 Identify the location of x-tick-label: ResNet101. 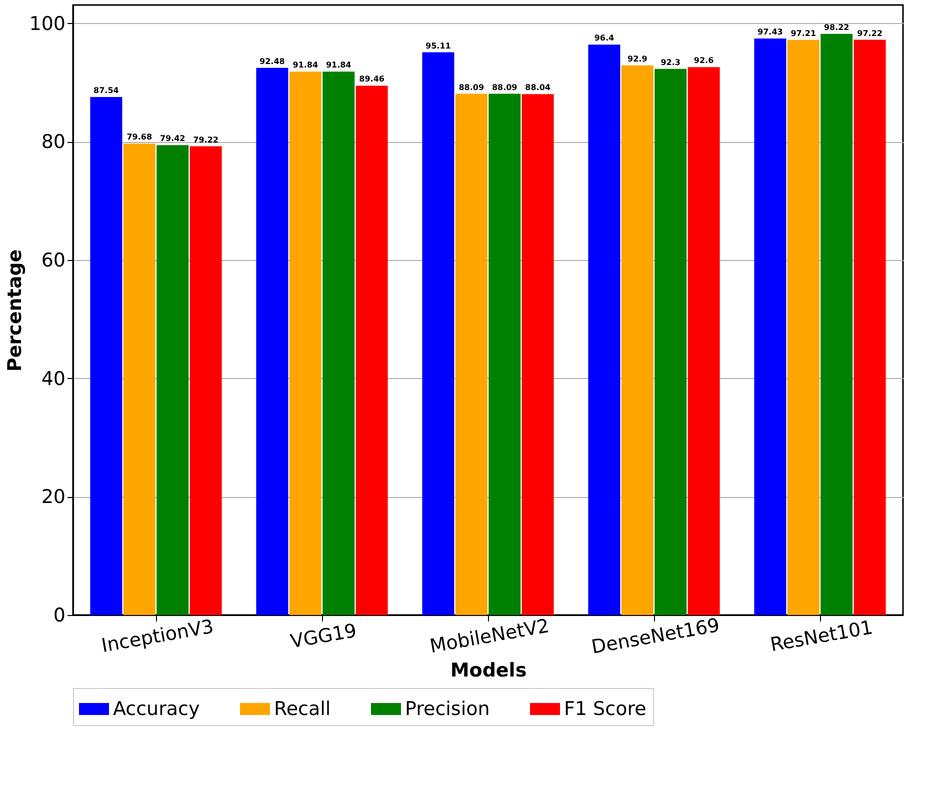
(821, 636).